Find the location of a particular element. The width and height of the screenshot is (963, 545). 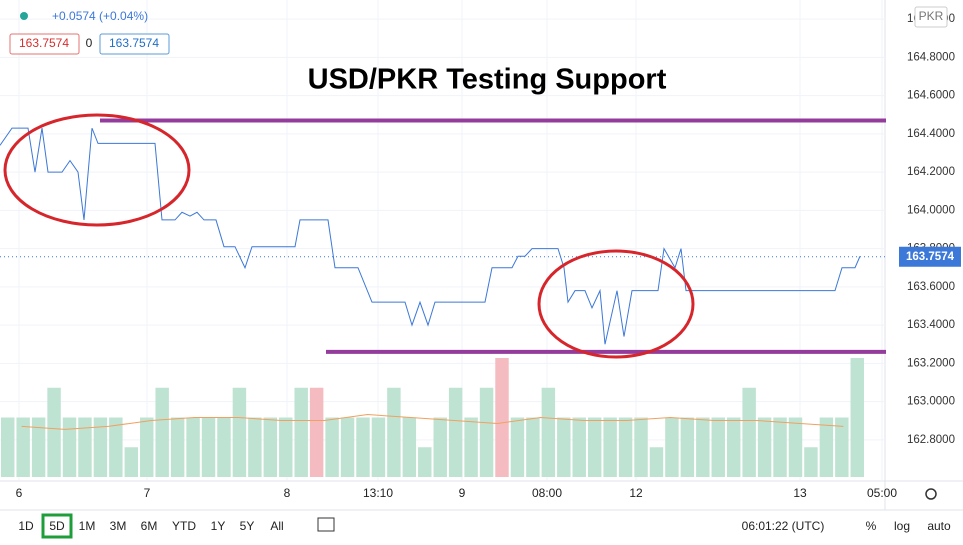

y-tick-label: 164.8000 is located at coordinates (931, 57).